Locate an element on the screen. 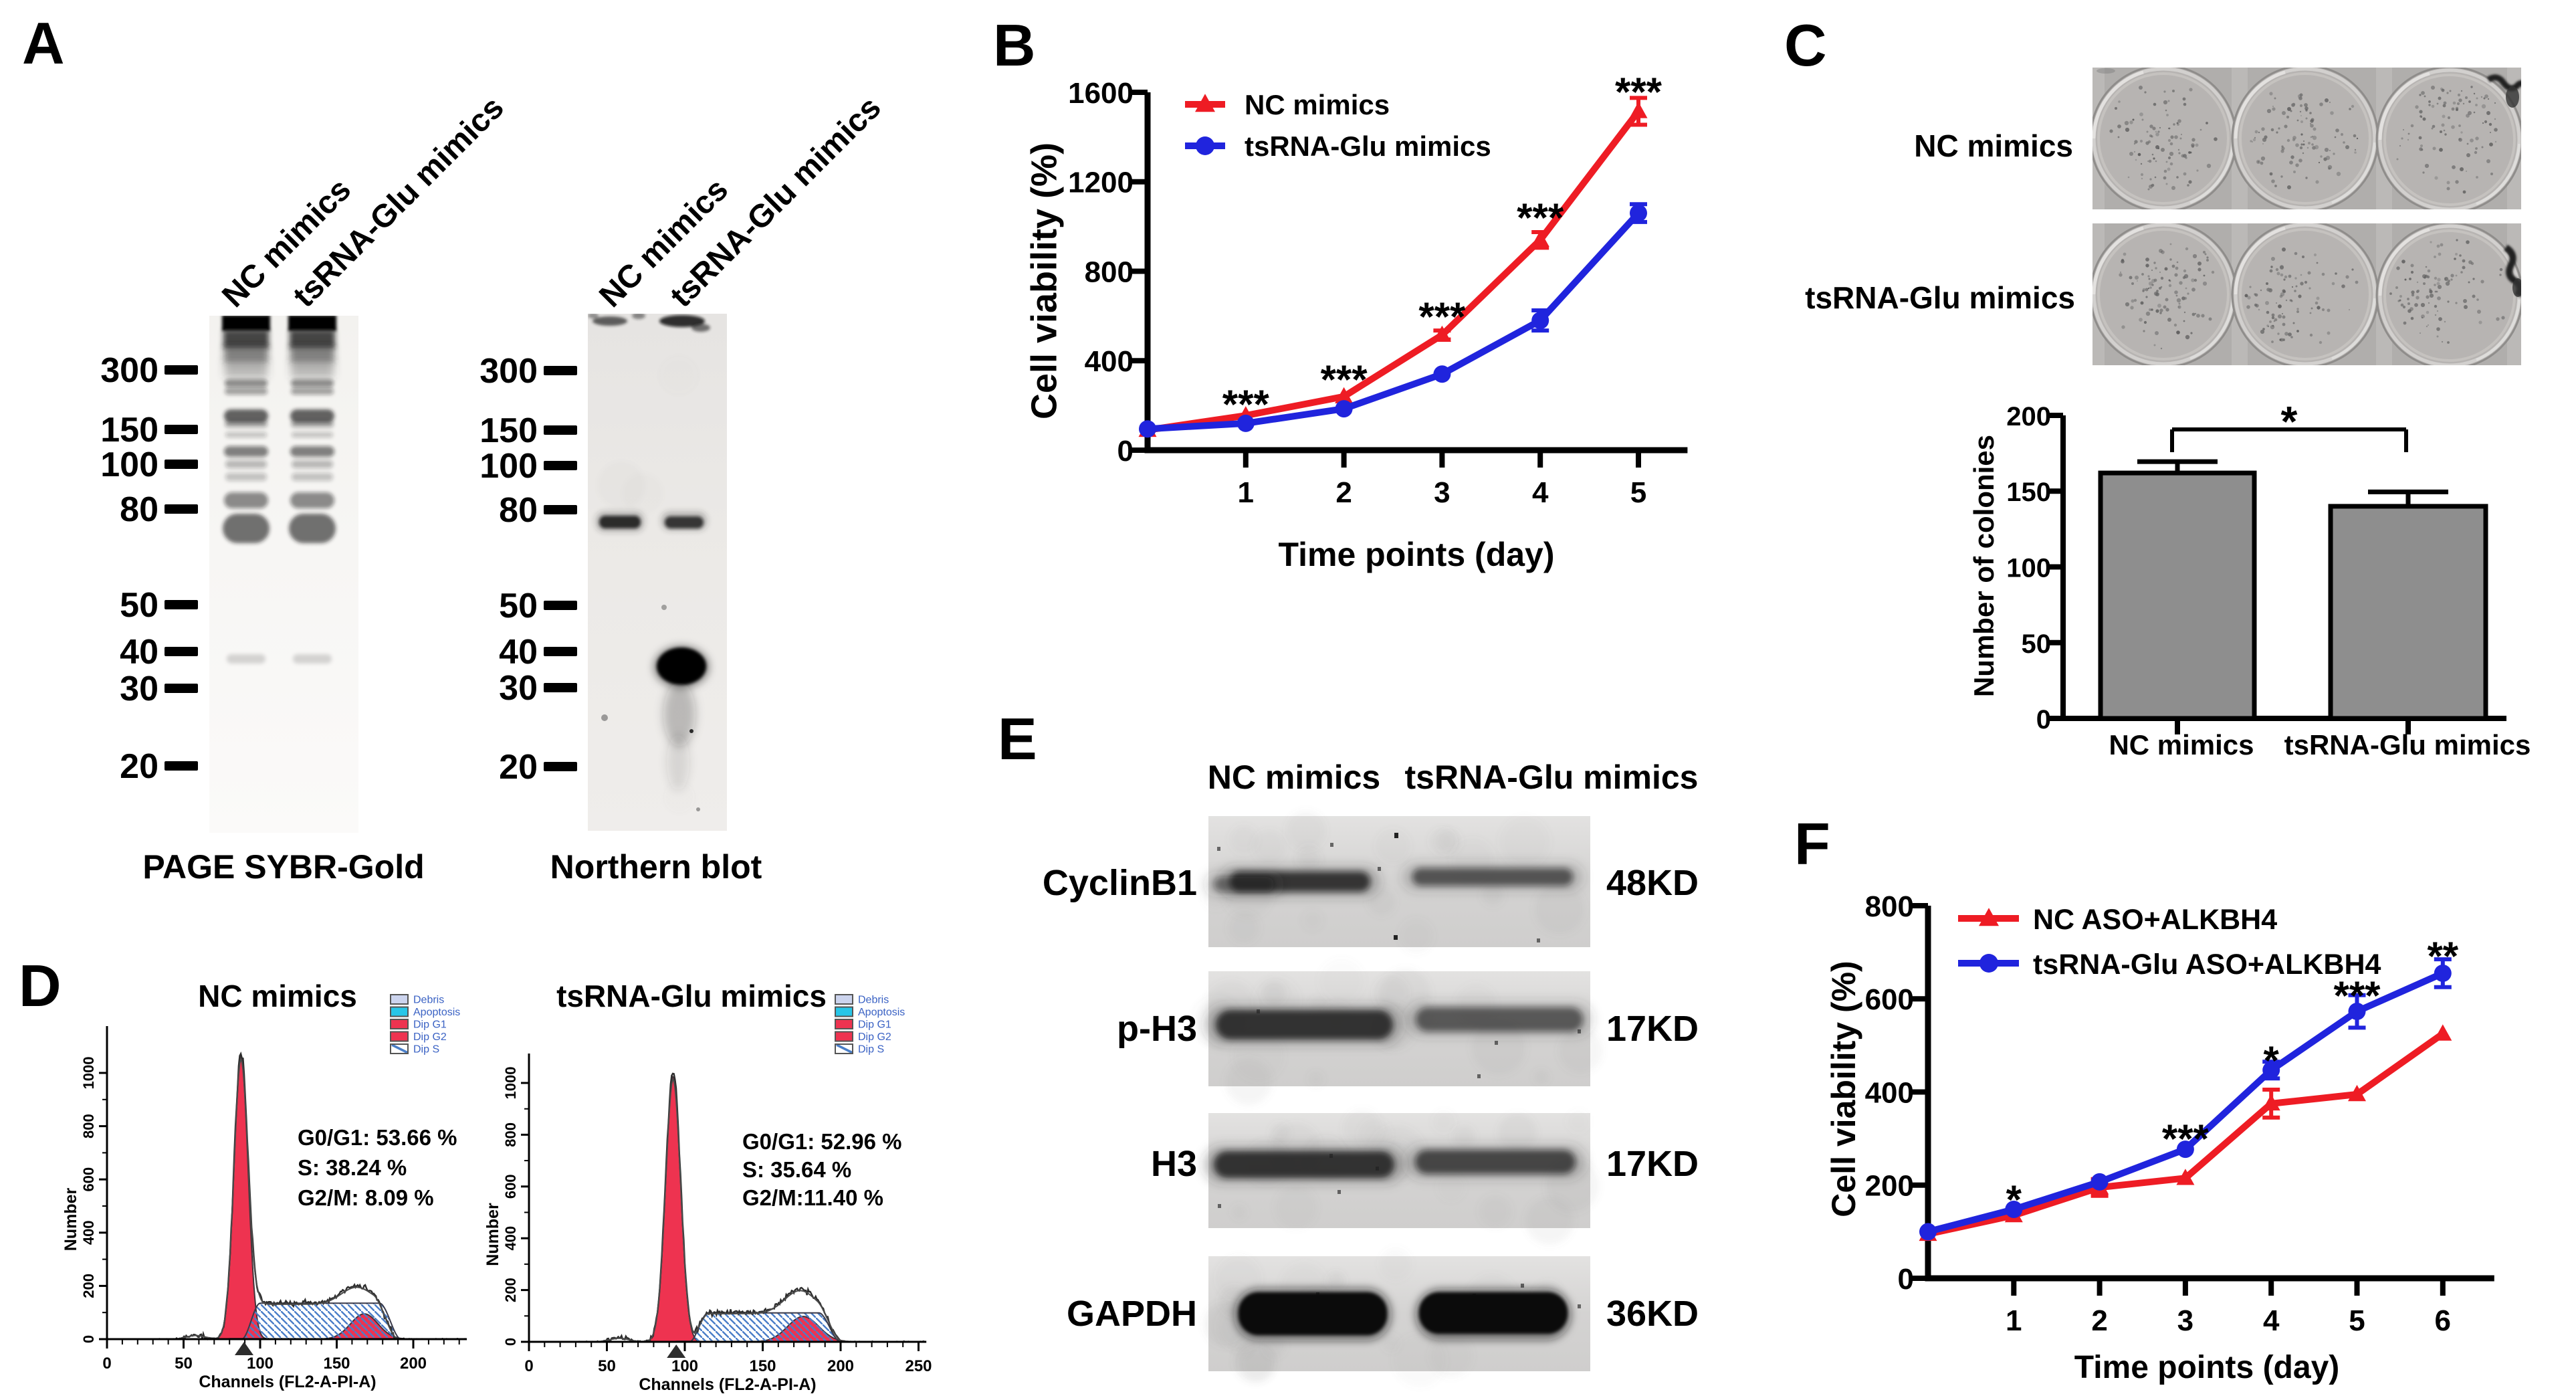 This screenshot has width=2576, height=1396. svg-text: 17KD is located at coordinates (1653, 1164).